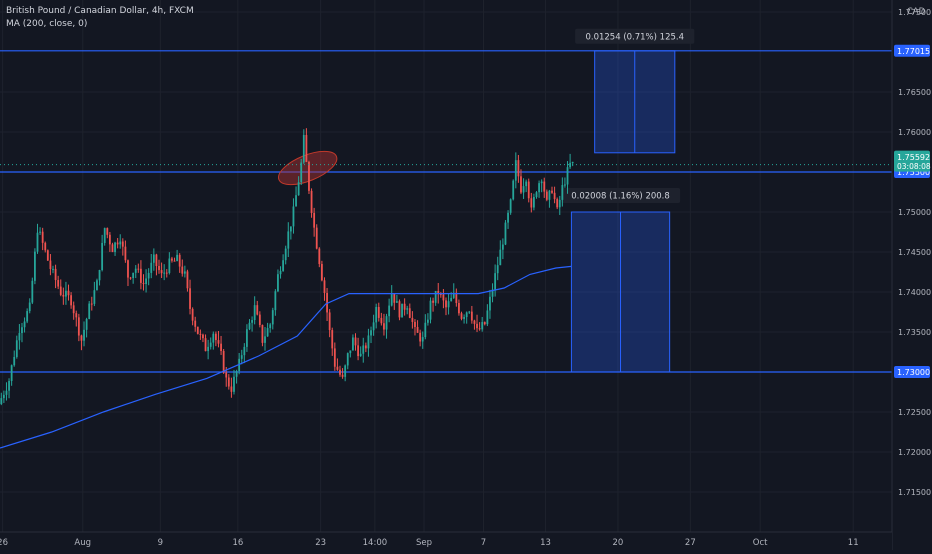 This screenshot has width=932, height=554. Describe the element at coordinates (635, 91) in the screenshot. I see `measure-box-1: 0.01254 (0.71%) 125.4` at that location.